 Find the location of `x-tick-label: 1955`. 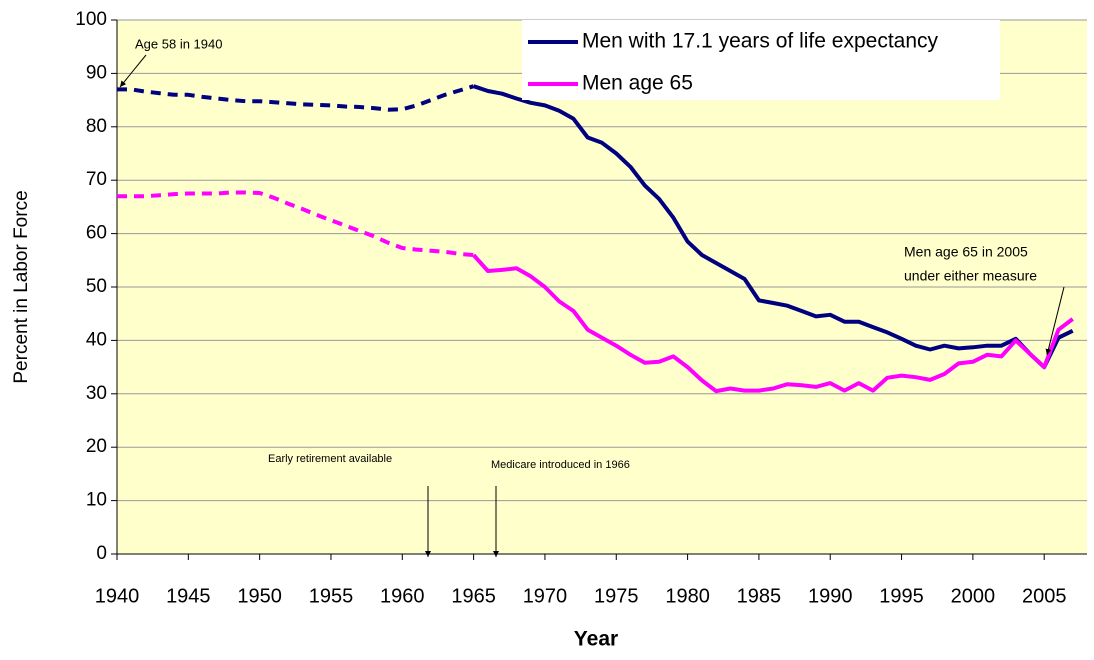

x-tick-label: 1955 is located at coordinates (331, 596).